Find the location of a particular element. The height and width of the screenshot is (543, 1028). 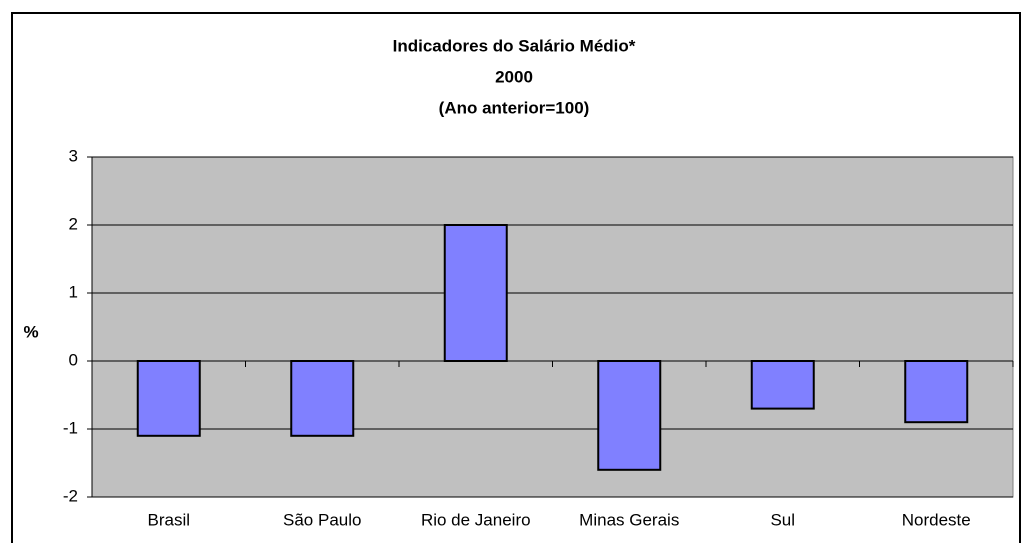

x-tick-label: Rio de Janeiro is located at coordinates (476, 519).